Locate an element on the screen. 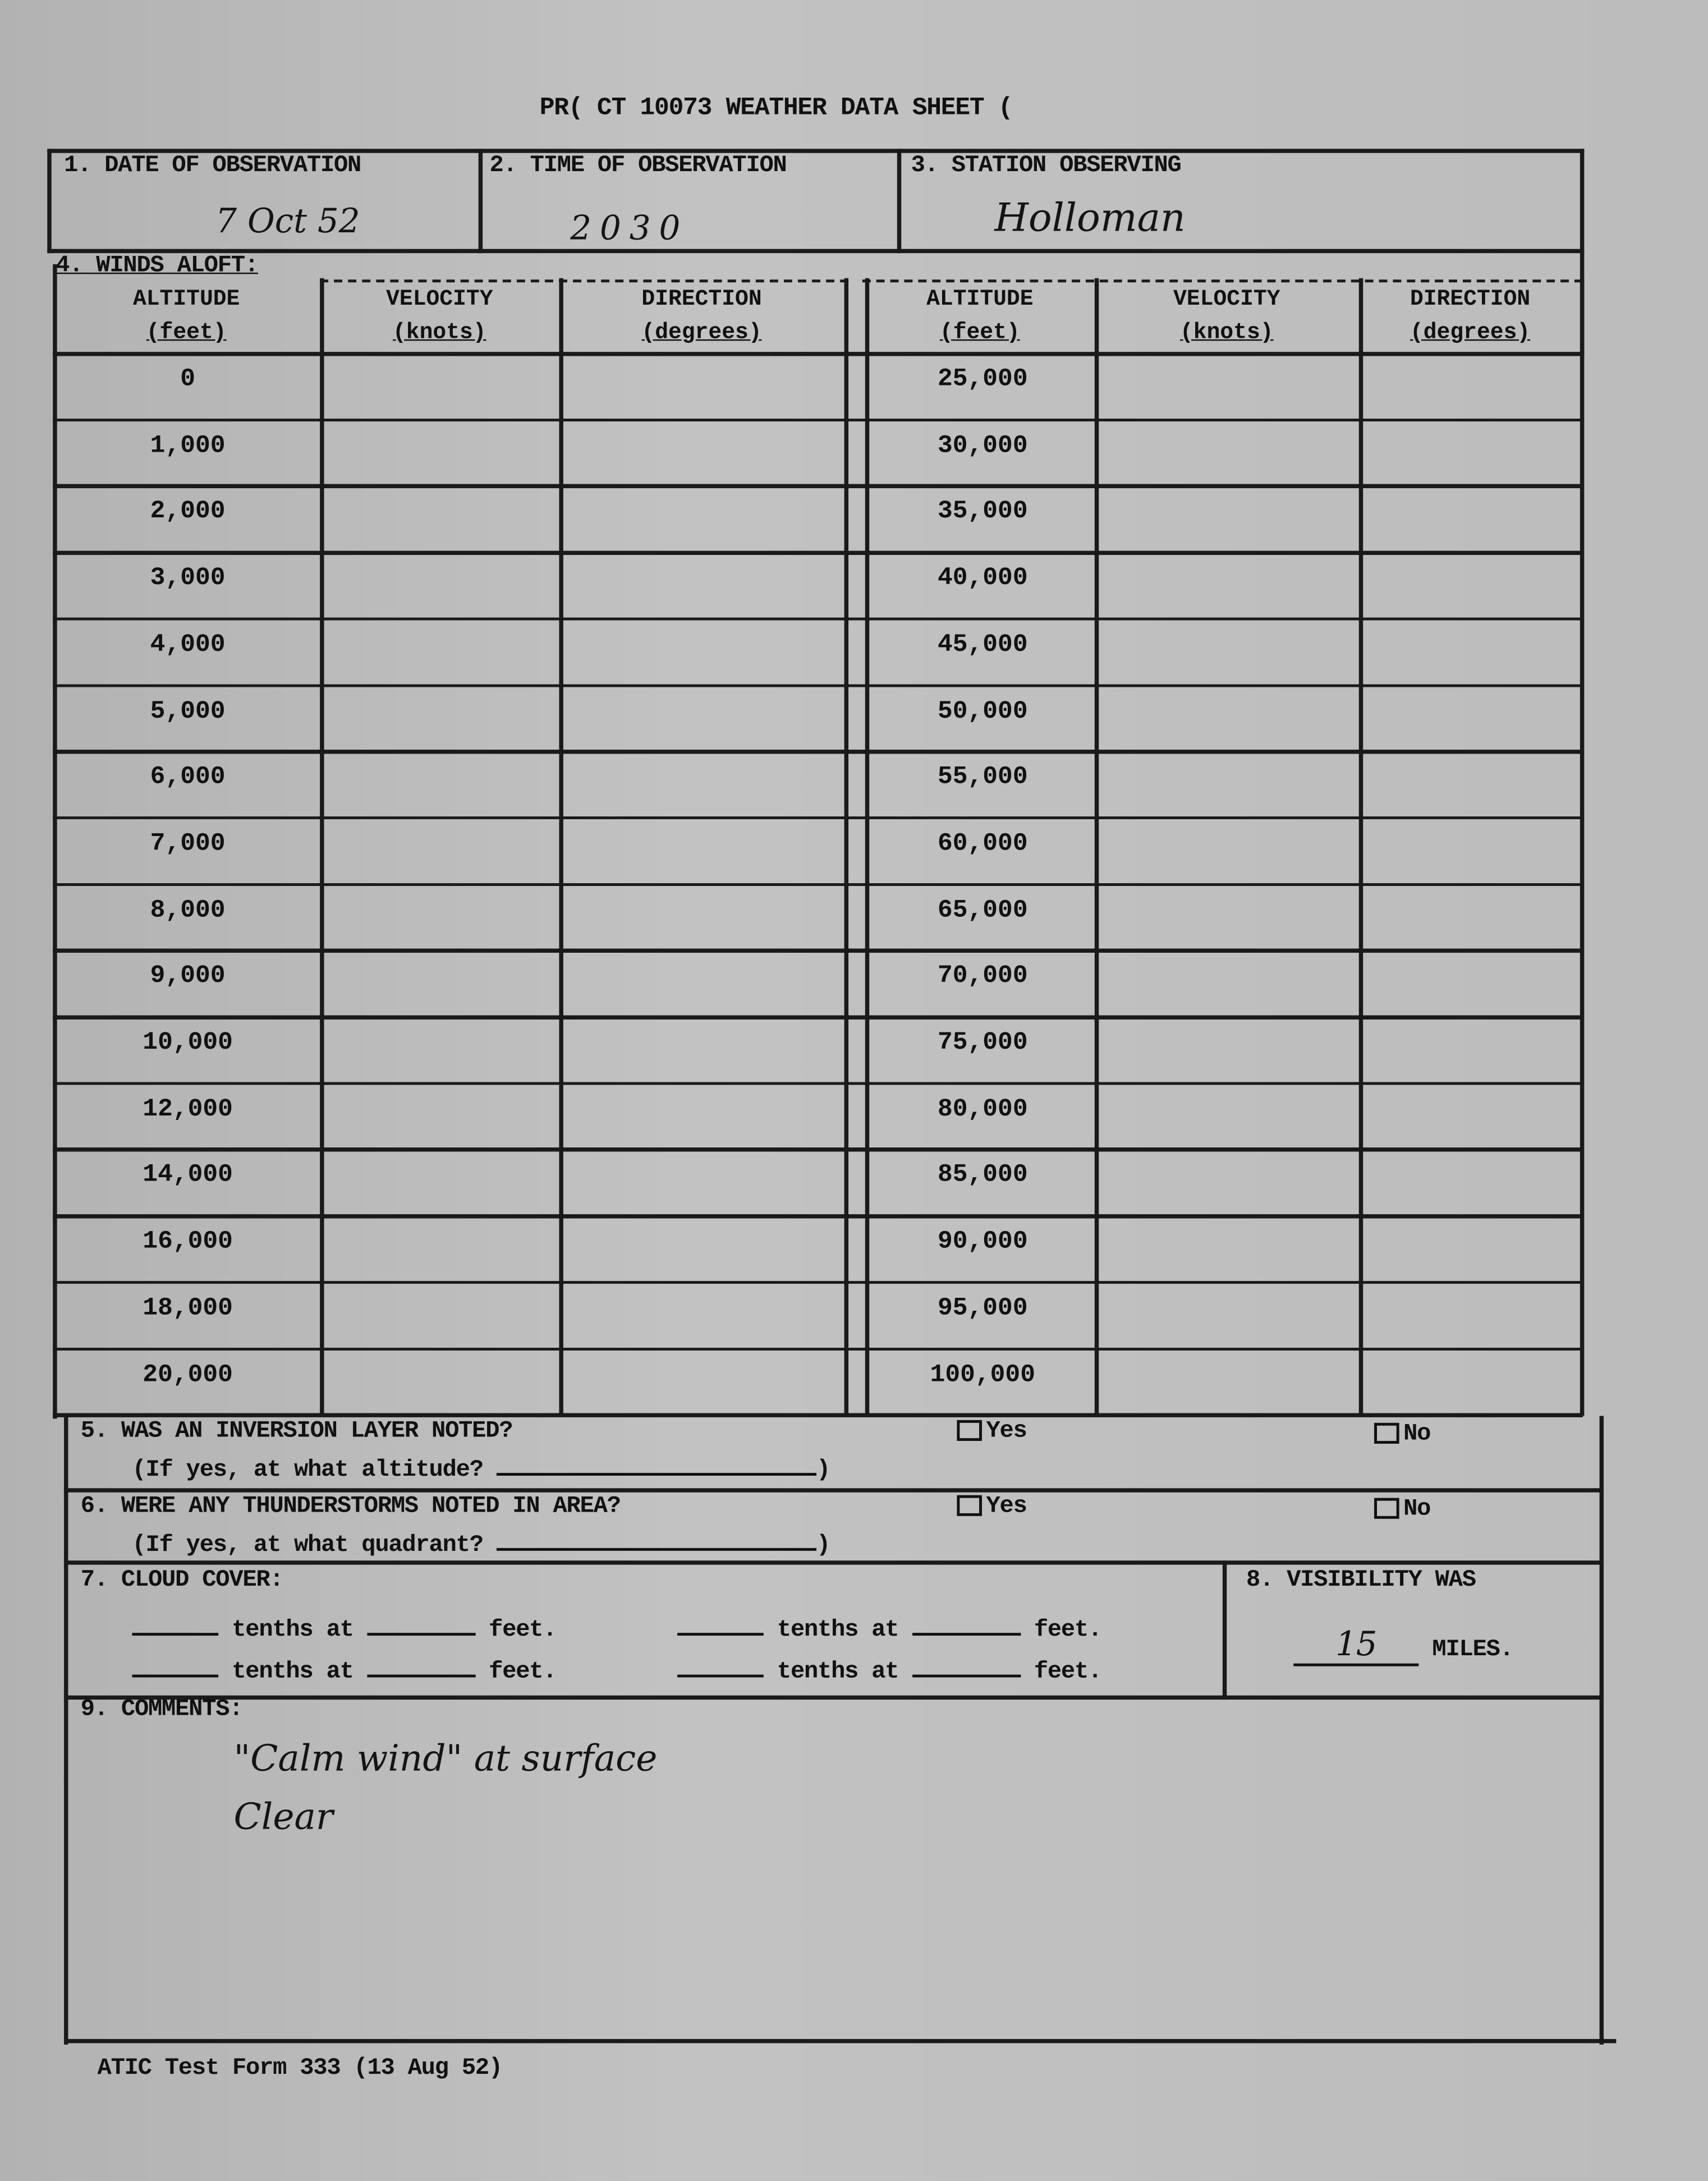  station-value: Holloman is located at coordinates (1090, 218).